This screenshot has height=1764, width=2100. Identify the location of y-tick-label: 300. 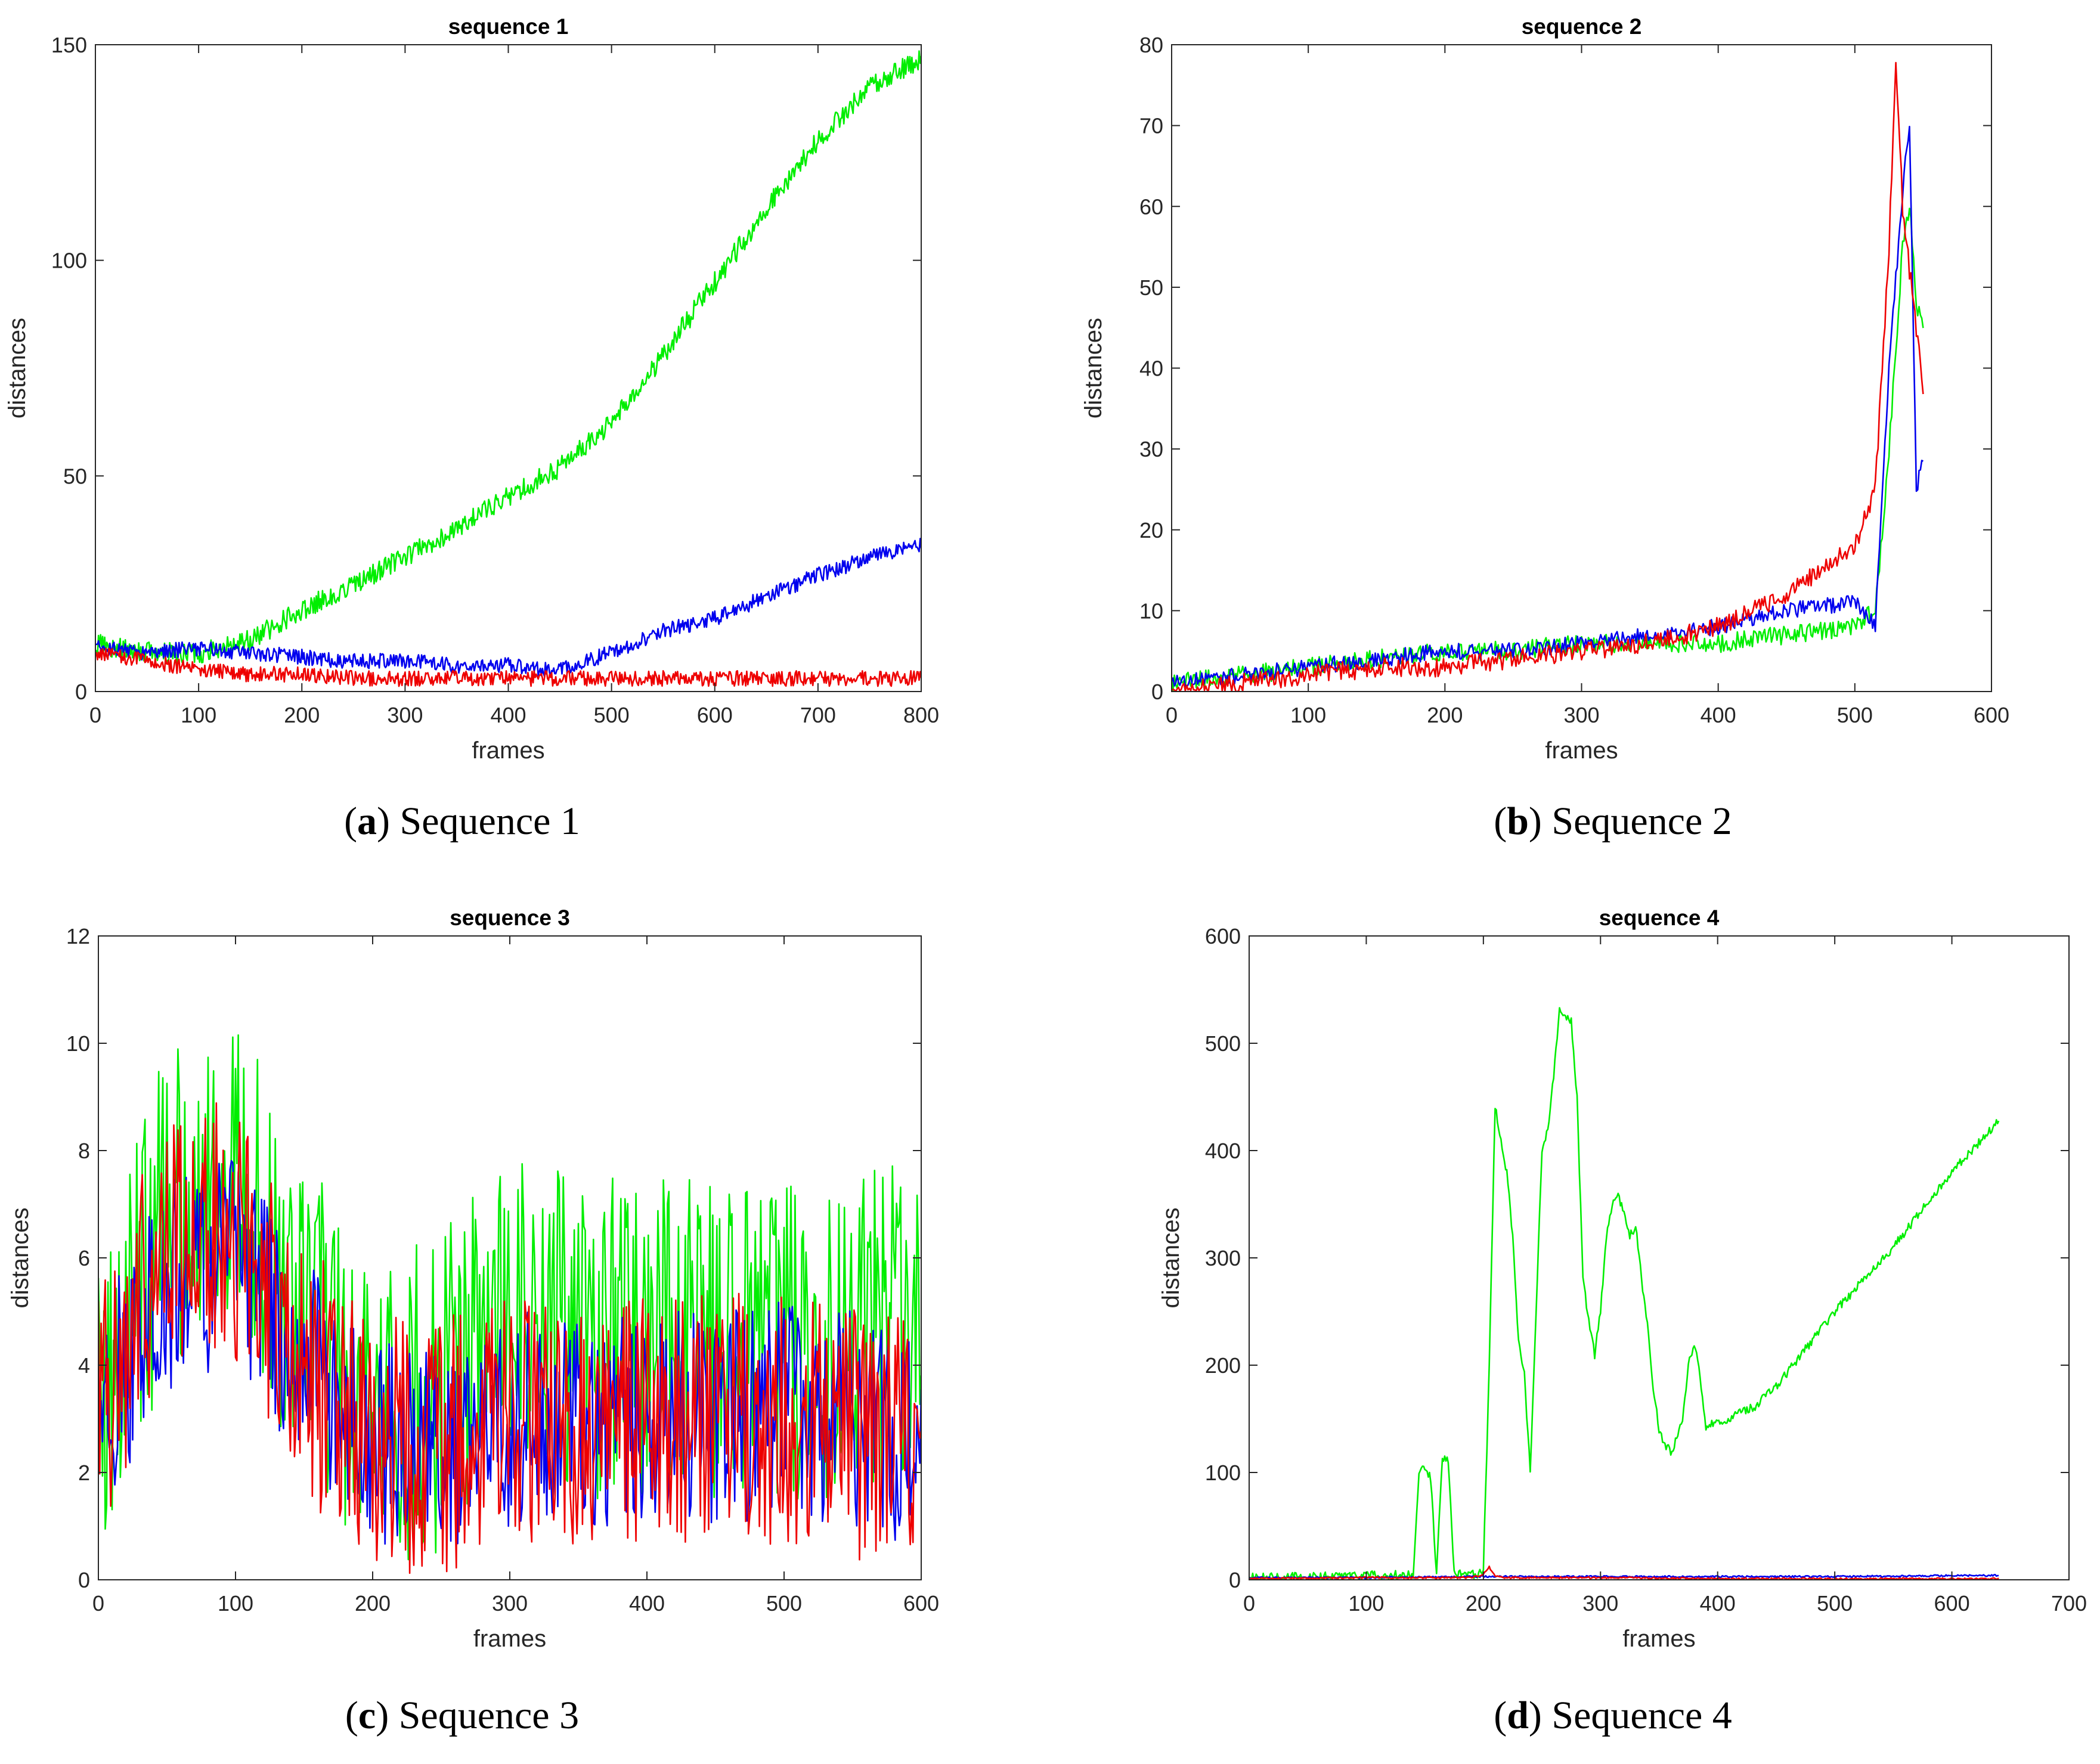
(1223, 1258).